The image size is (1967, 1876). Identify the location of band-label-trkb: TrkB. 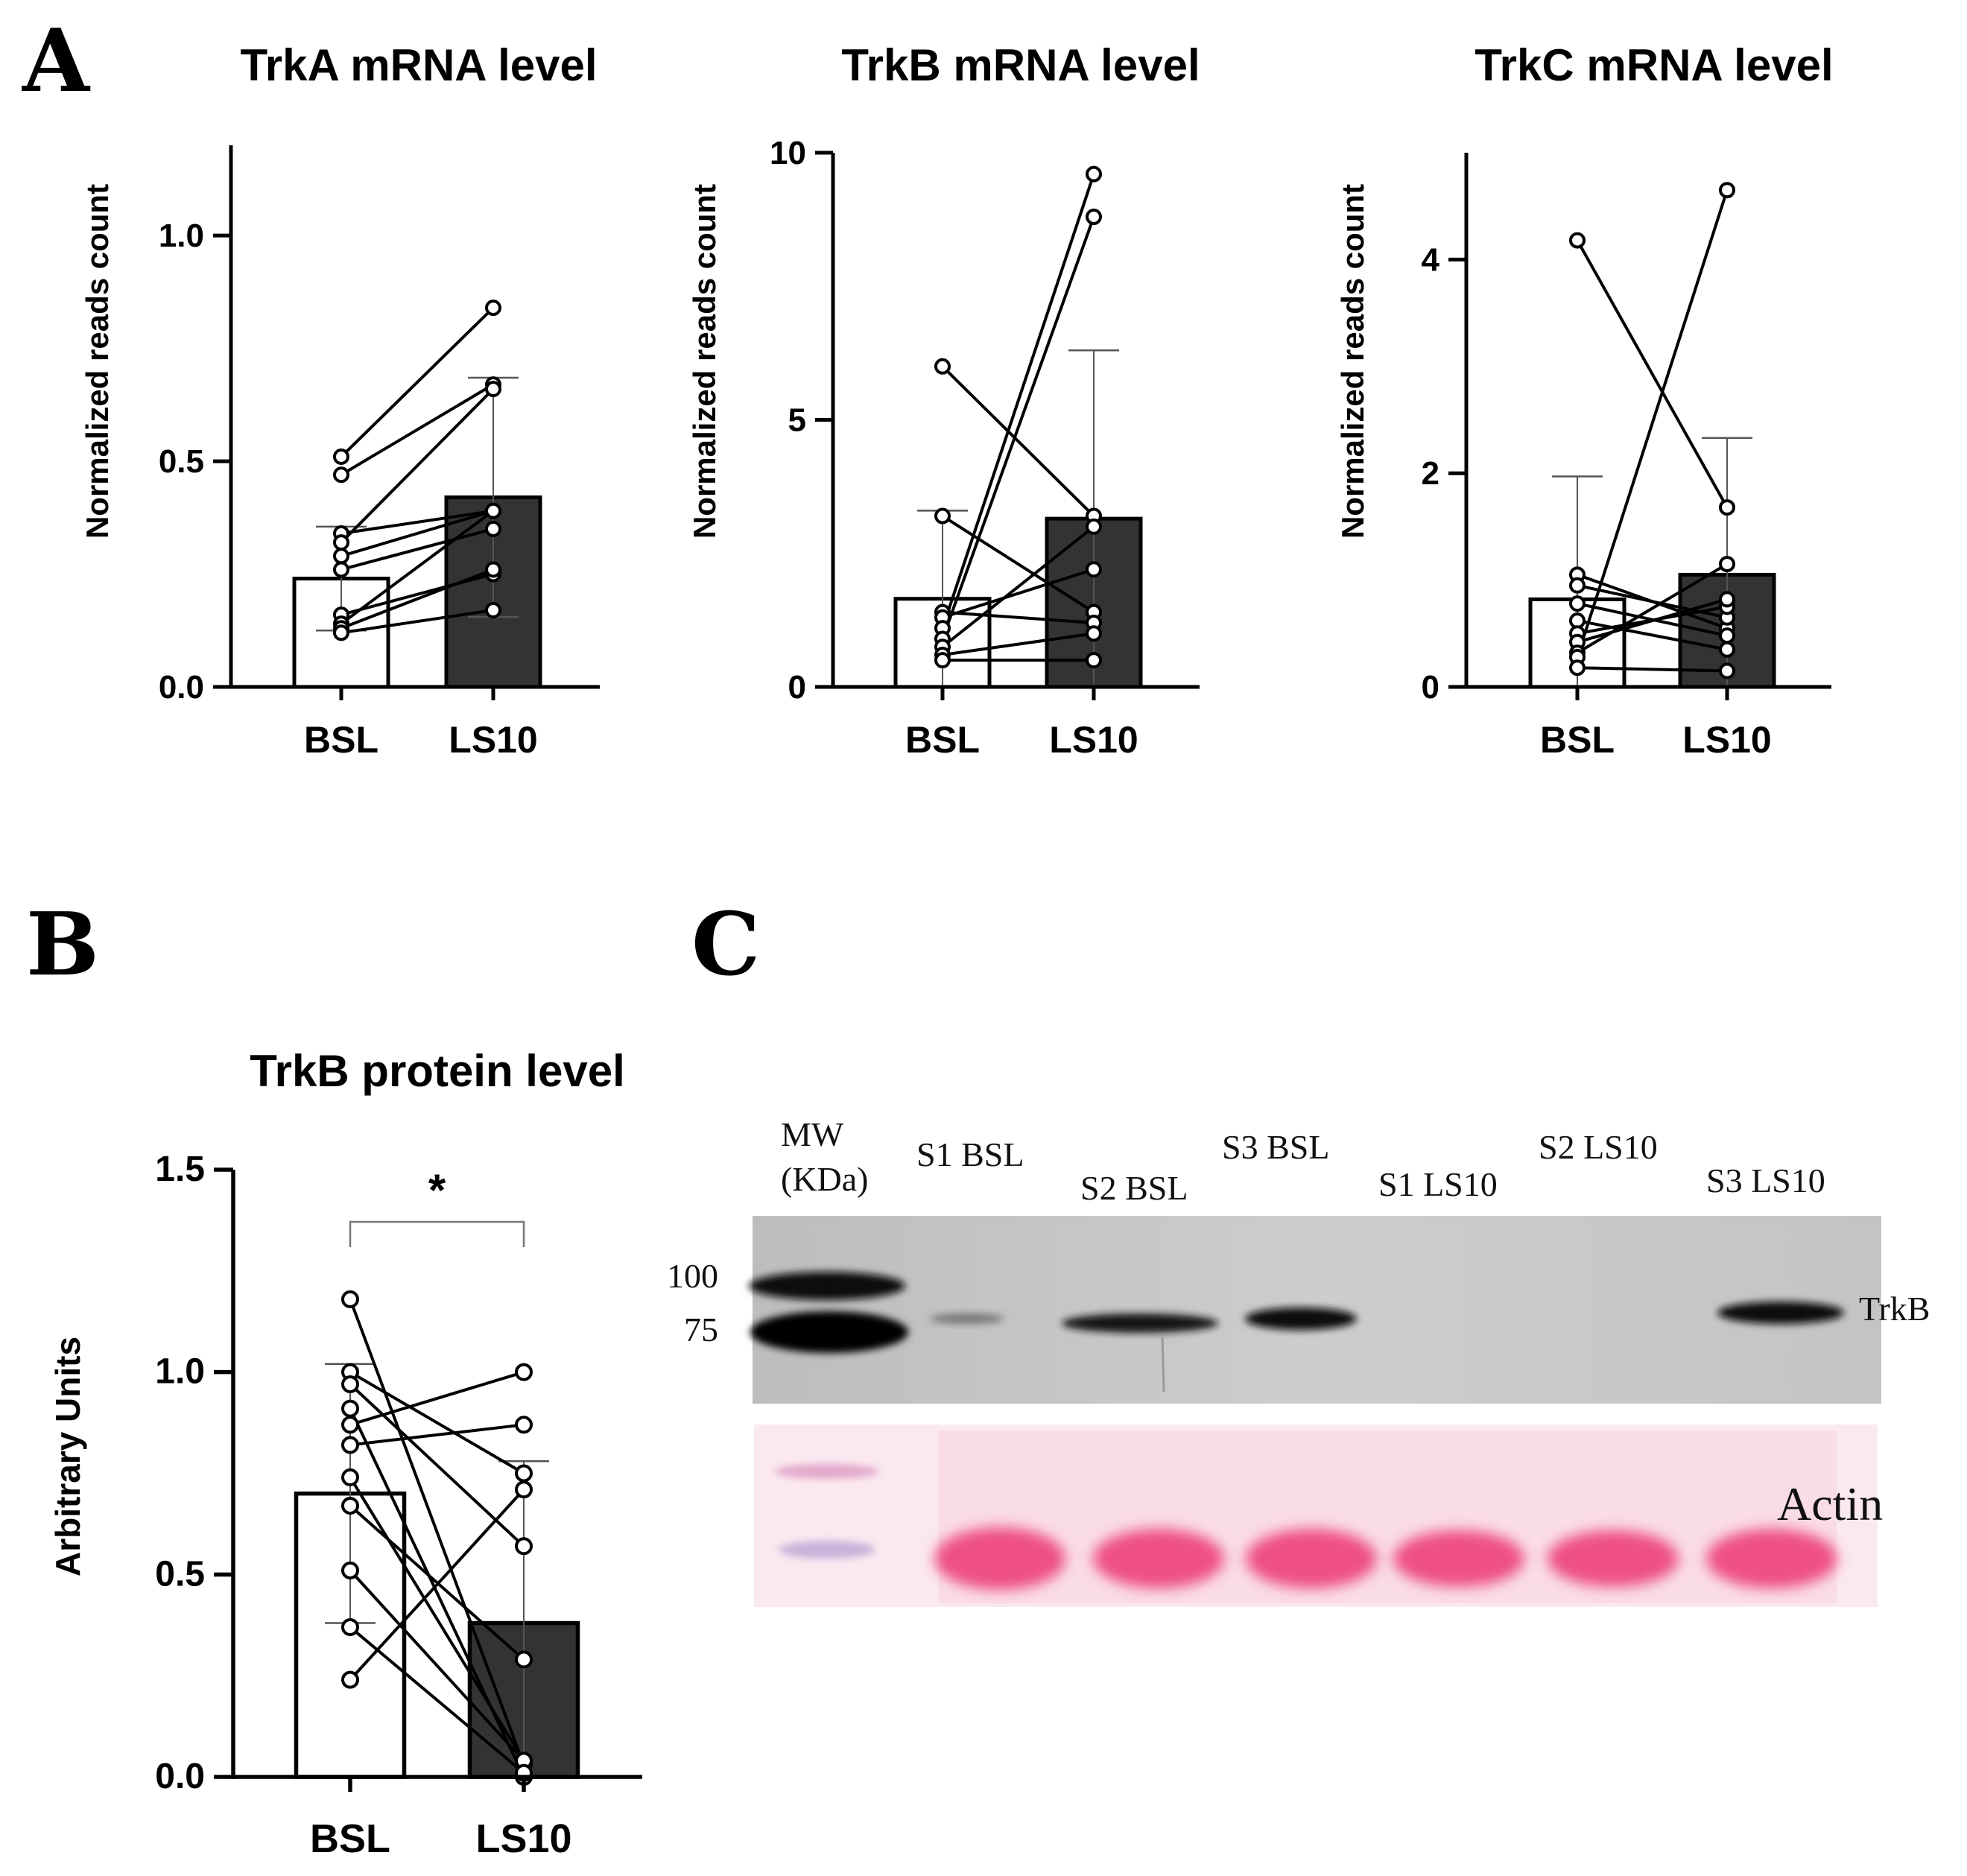
(1894, 1309).